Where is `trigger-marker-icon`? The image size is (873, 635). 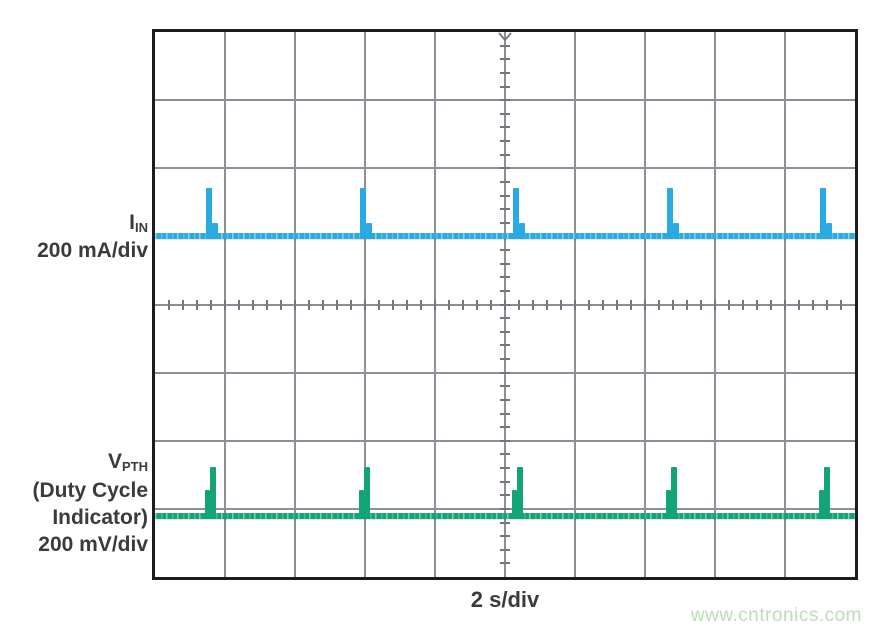
trigger-marker-icon is located at coordinates (505, 37).